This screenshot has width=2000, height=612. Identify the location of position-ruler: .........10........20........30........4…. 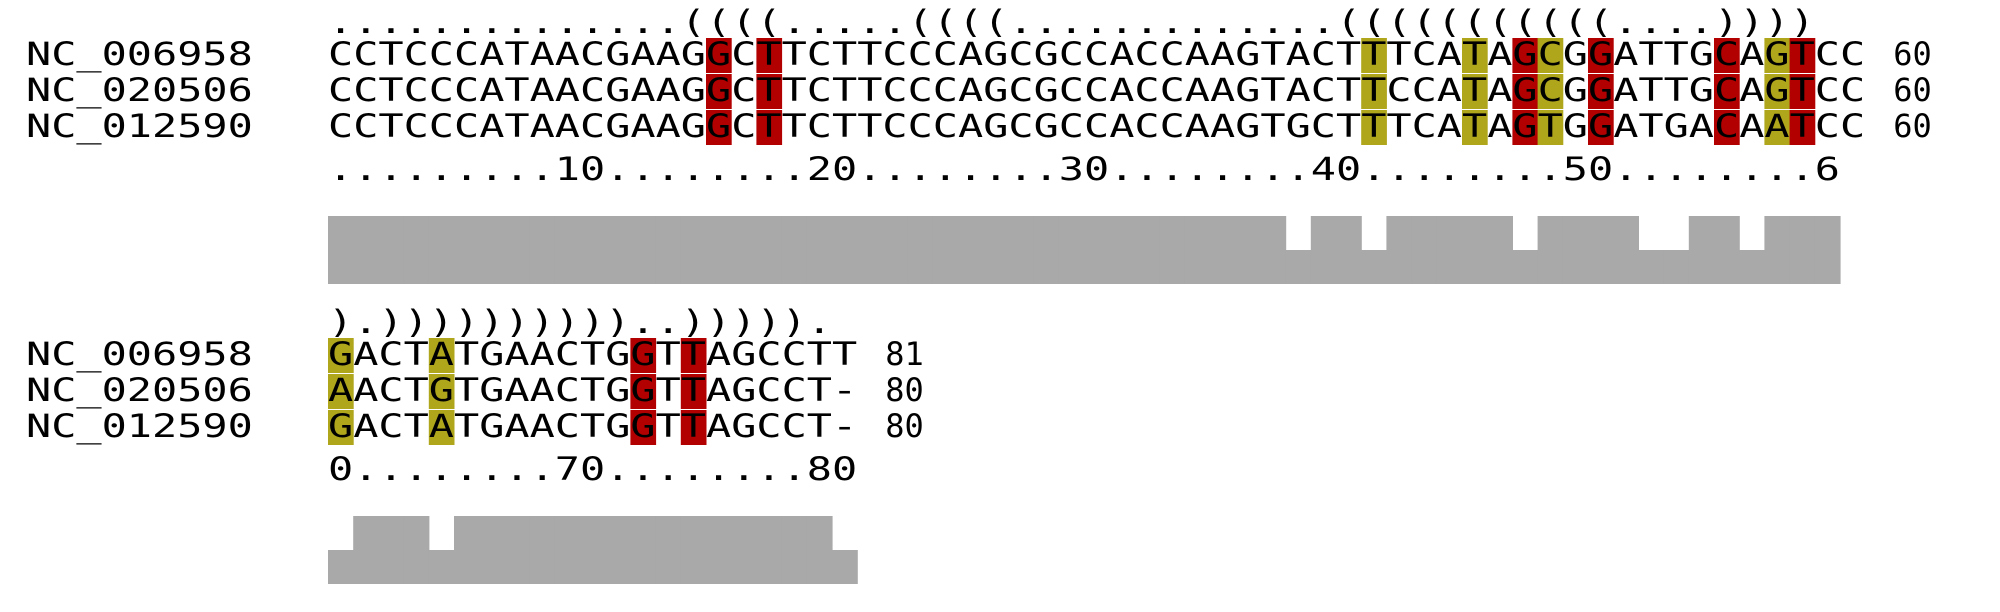
(1084, 169).